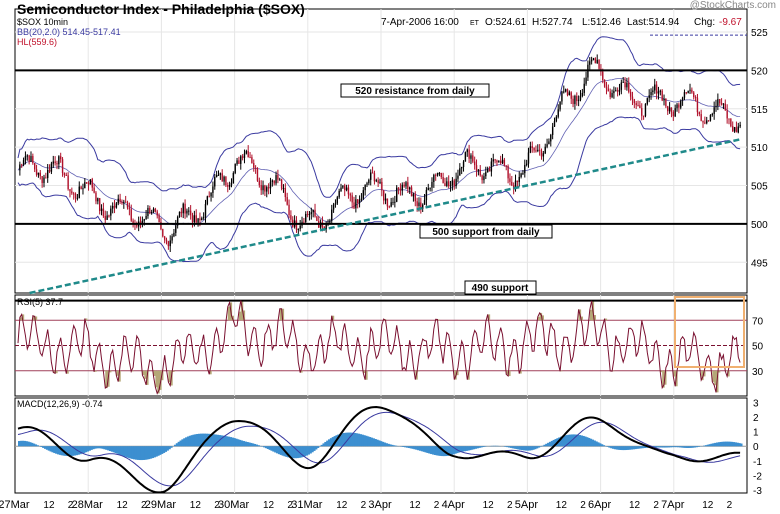 The height and width of the screenshot is (514, 780). Describe the element at coordinates (653, 22) in the screenshot. I see `quote-last: Last:514.94` at that location.